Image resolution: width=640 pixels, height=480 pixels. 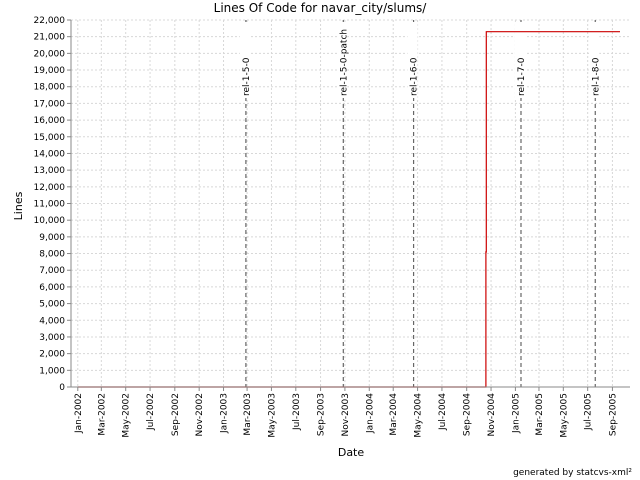 I want to click on x-tick-label: Jul-2004, so click(x=443, y=412).